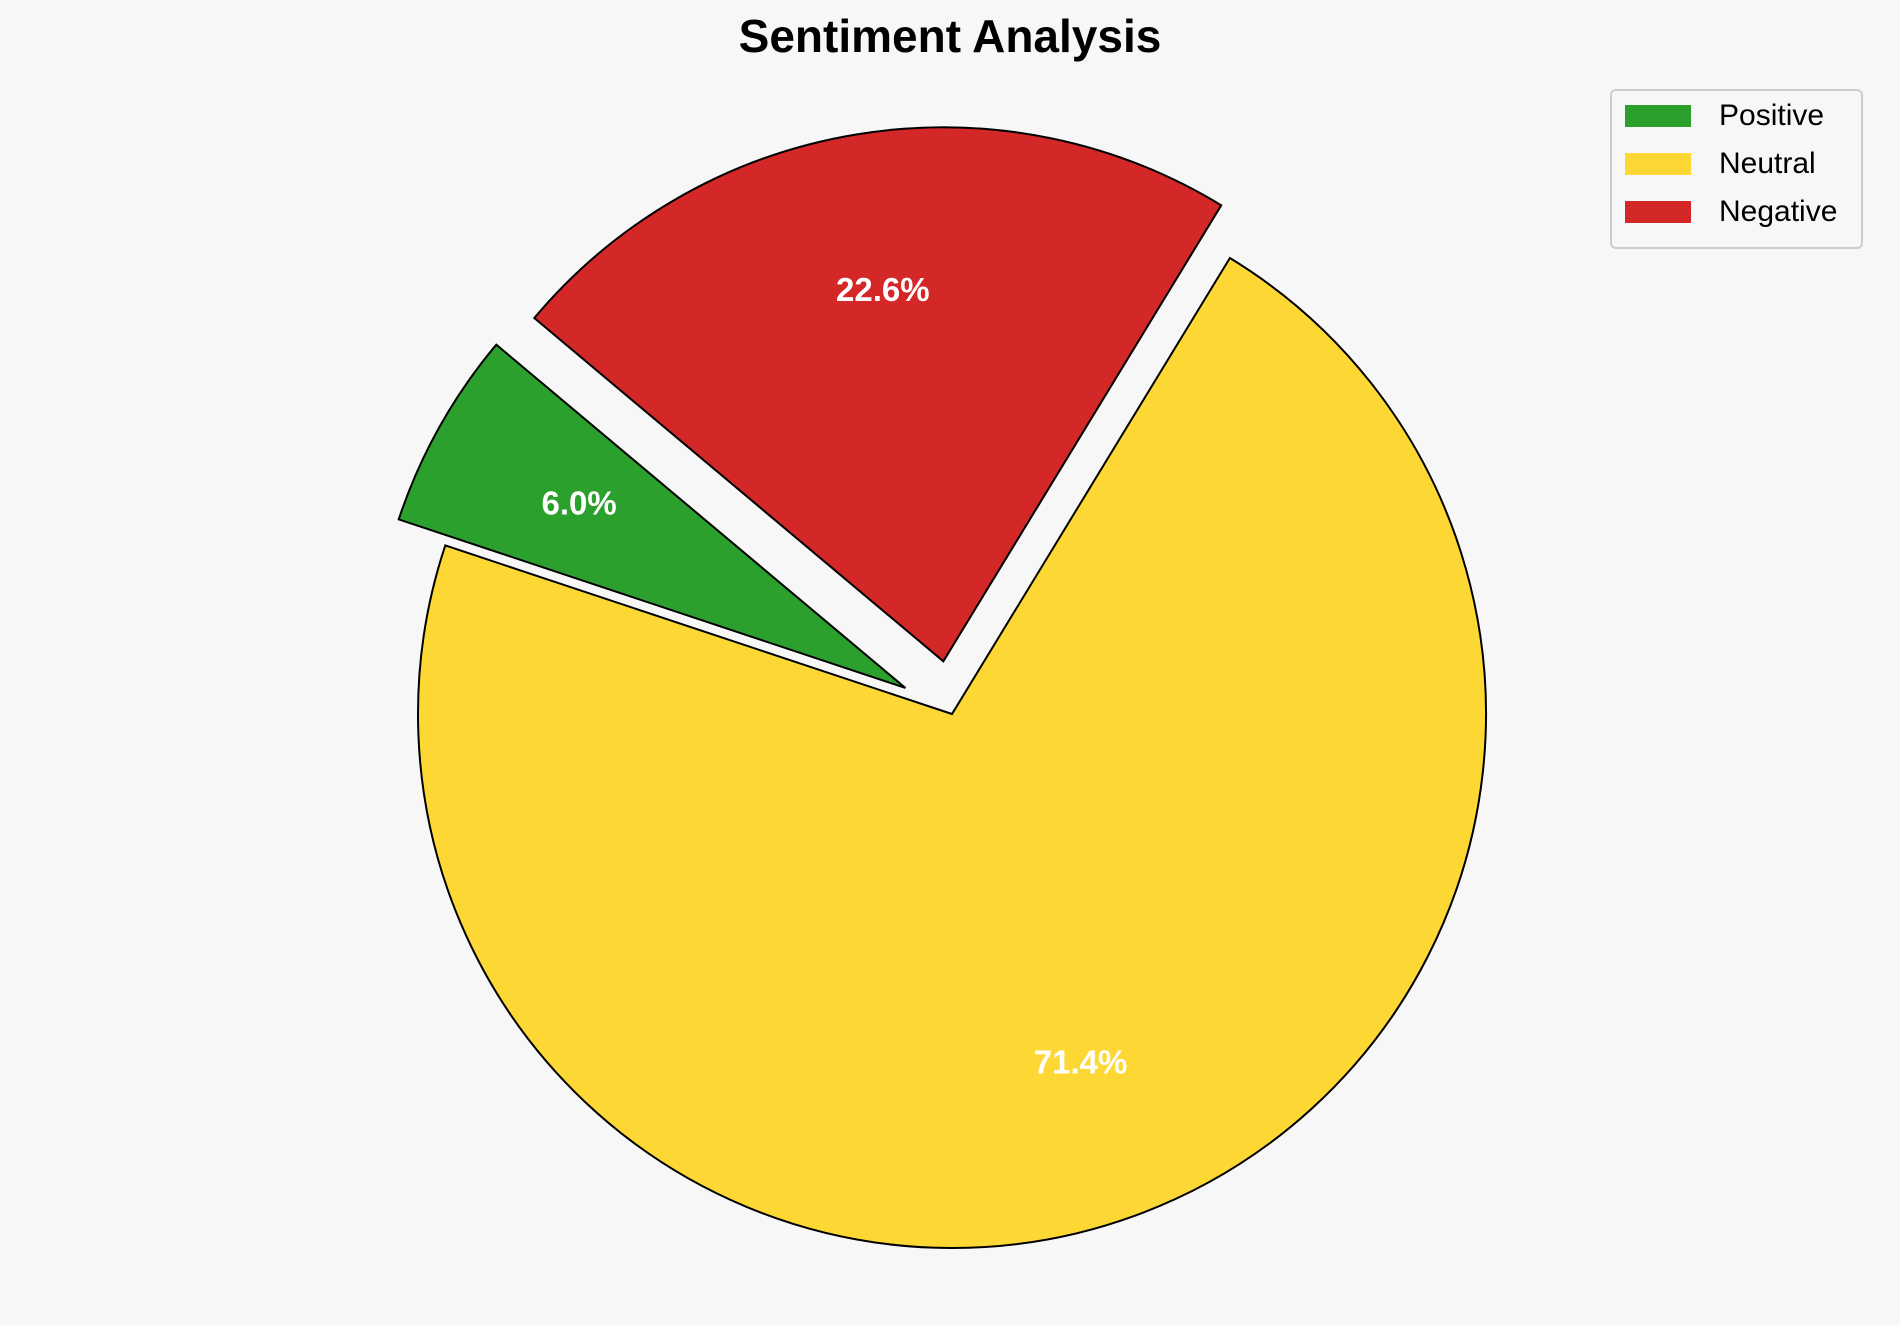 The image size is (1900, 1325). I want to click on legend-label: Positive, so click(1771, 115).